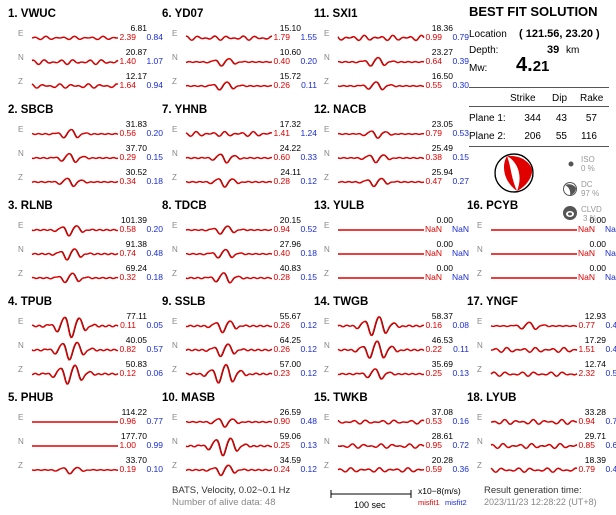  Describe the element at coordinates (588, 168) in the screenshot. I see `iso-value: 0 %` at that location.